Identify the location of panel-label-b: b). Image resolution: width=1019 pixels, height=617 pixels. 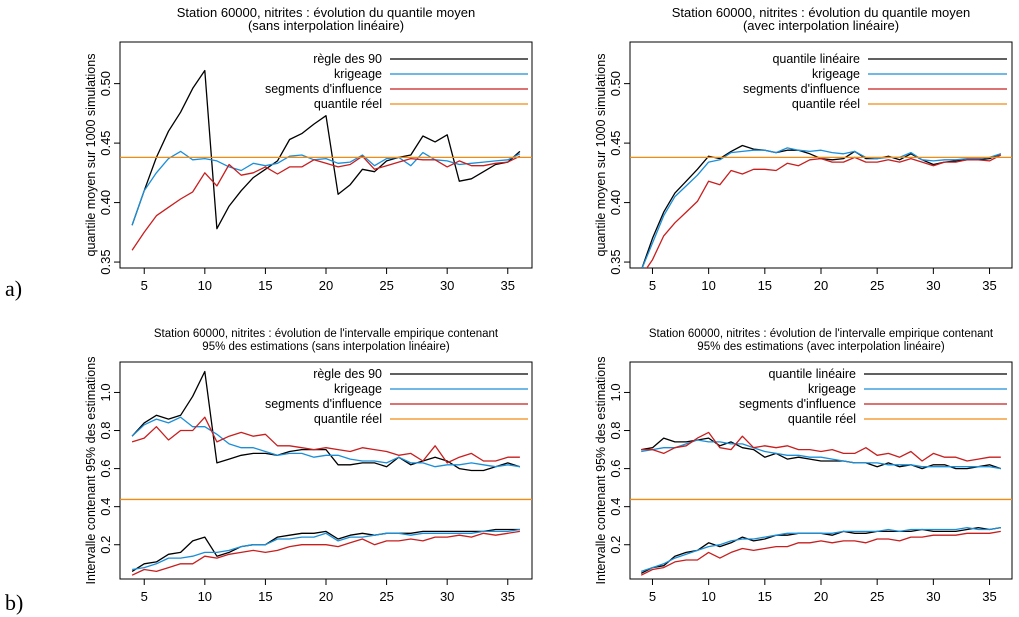
(14, 602).